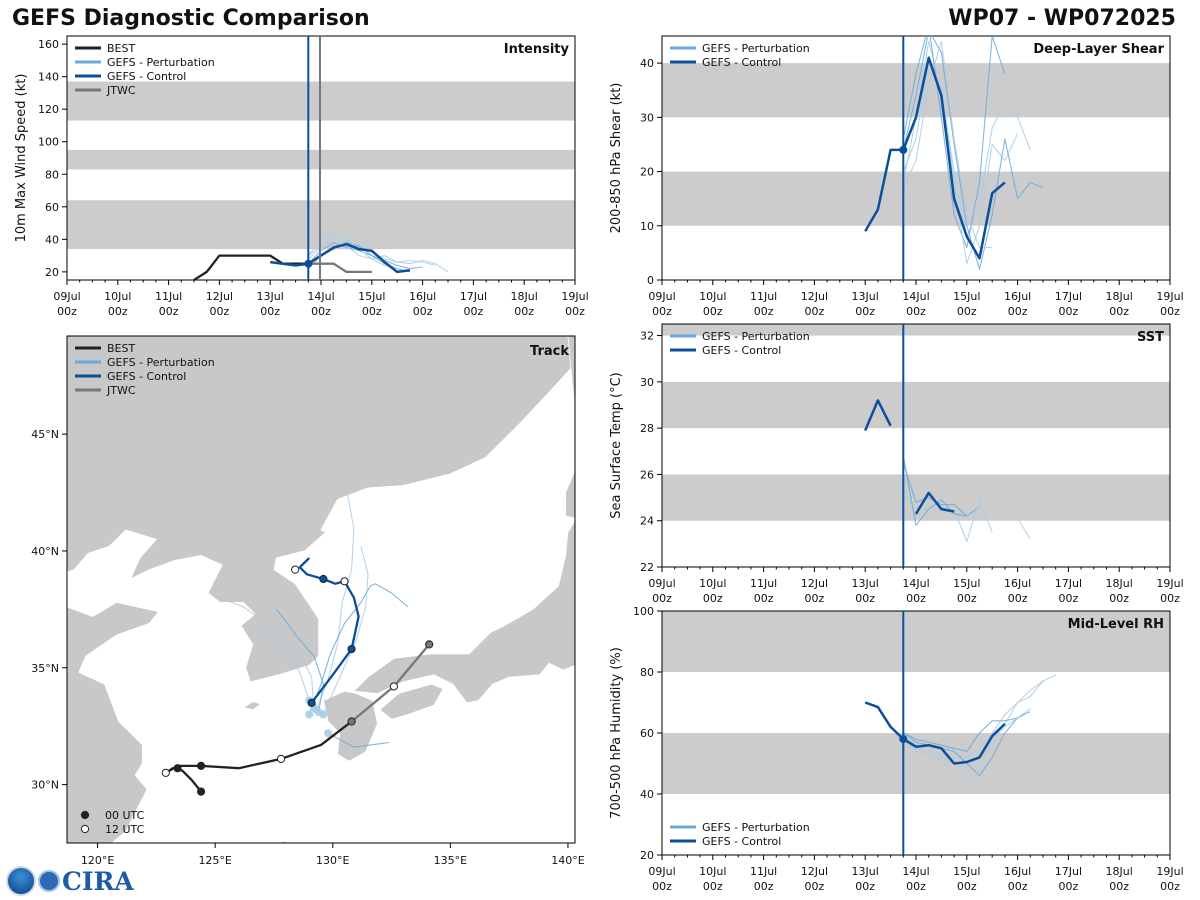  What do you see at coordinates (814, 296) in the screenshot?
I see `shear-xtick-label: 12Jul` at bounding box center [814, 296].